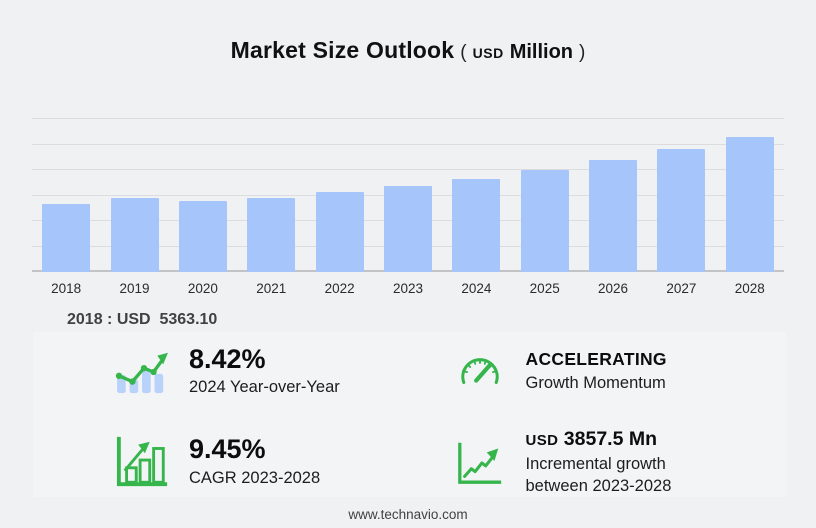 The height and width of the screenshot is (528, 816). What do you see at coordinates (613, 215) in the screenshot?
I see `bar-2026` at bounding box center [613, 215].